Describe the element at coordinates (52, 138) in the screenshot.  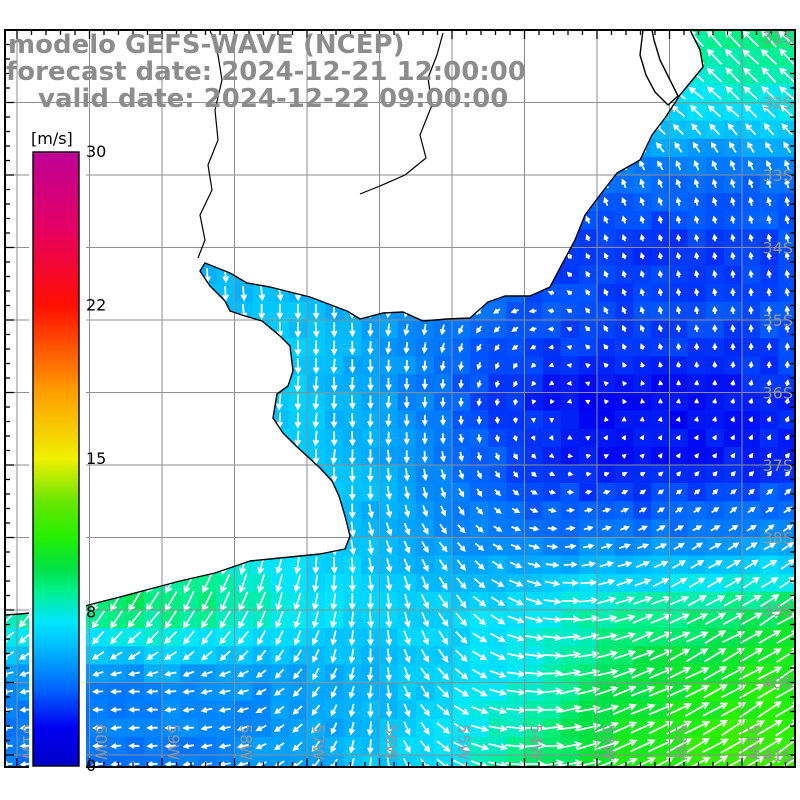
I see `colorbar-unit-label: [m/s]` at that location.